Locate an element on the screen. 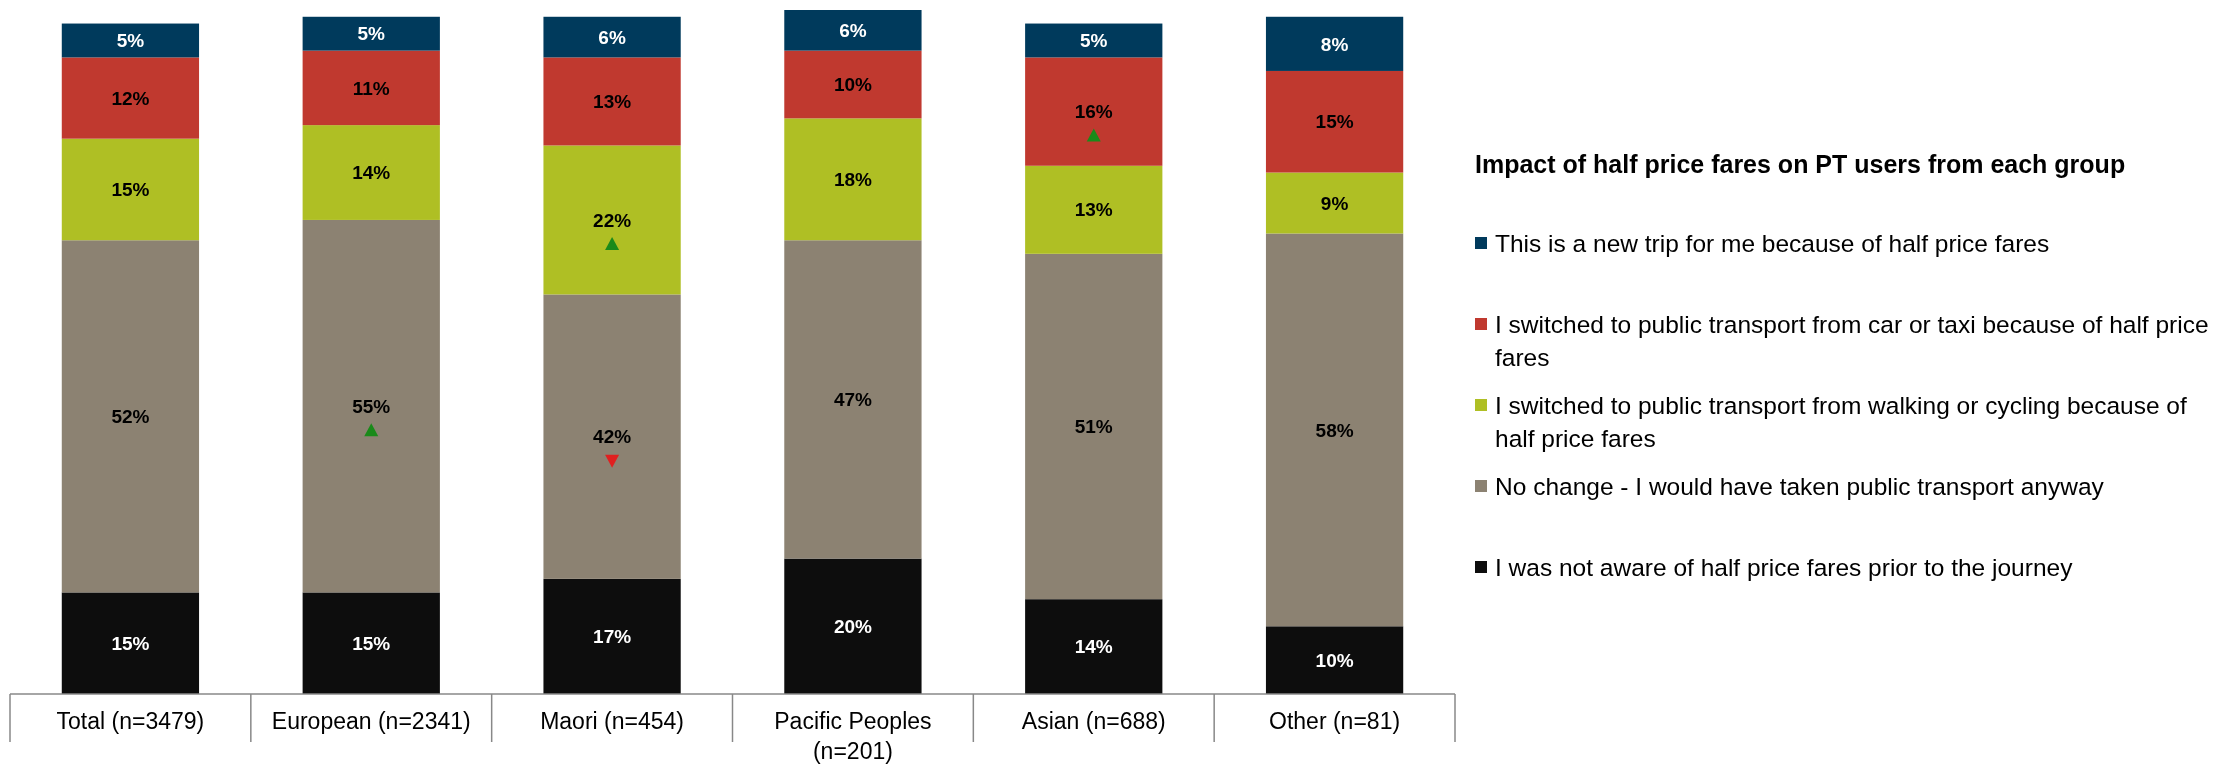 This screenshot has width=2231, height=770. data-label: 11% is located at coordinates (371, 88).